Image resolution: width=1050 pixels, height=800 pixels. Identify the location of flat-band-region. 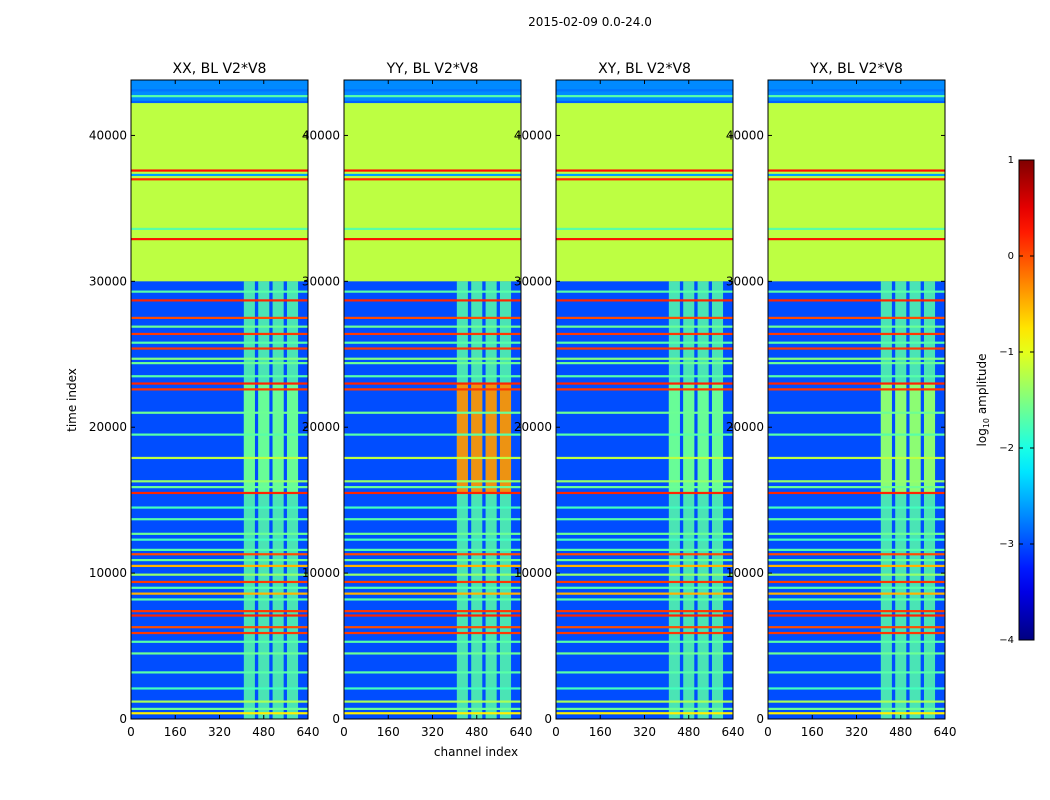
(219, 191).